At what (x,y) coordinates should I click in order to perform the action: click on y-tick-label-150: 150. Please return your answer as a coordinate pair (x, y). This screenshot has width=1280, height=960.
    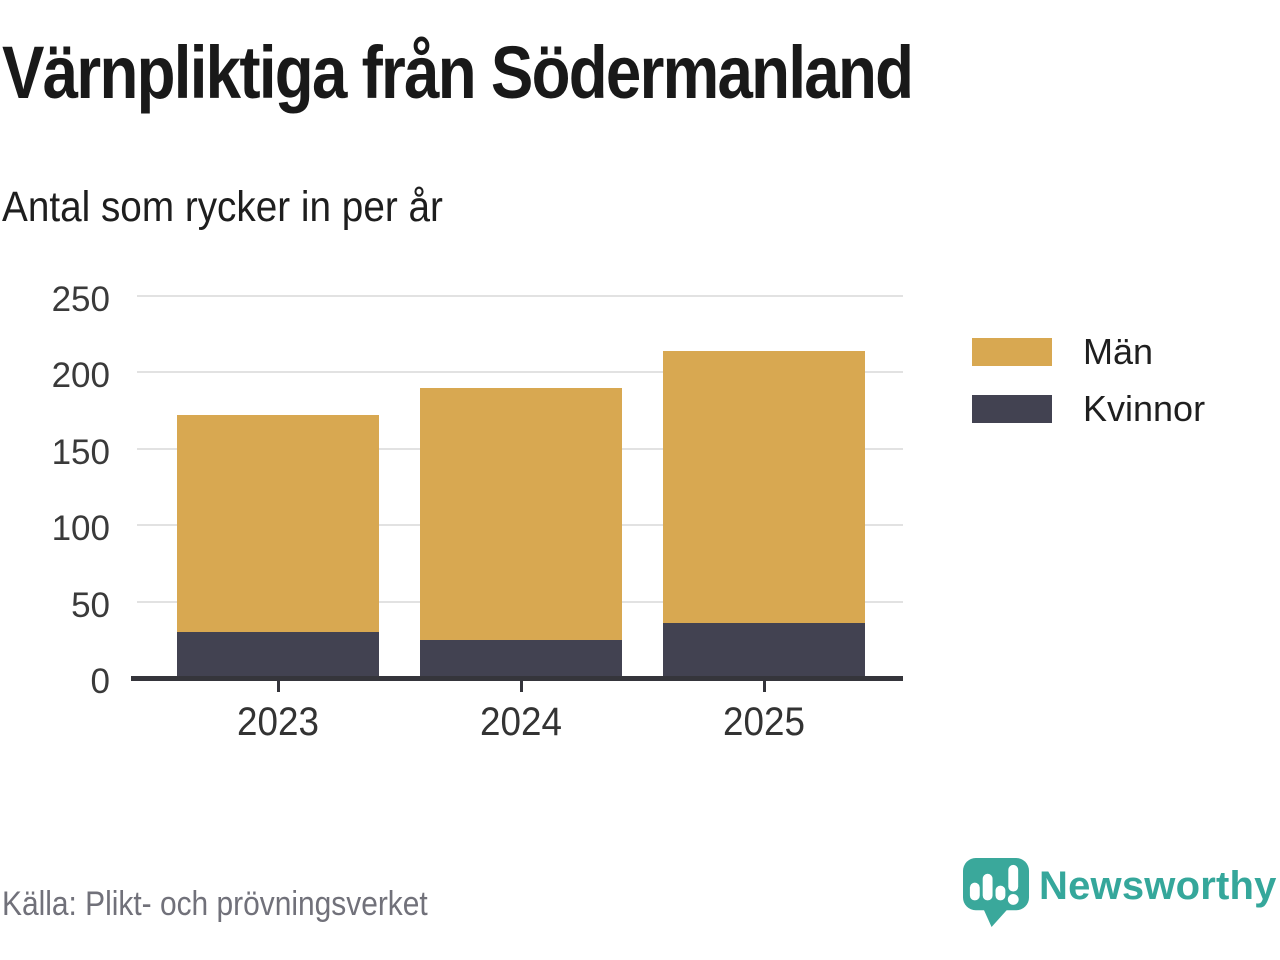
    Looking at the image, I should click on (80, 452).